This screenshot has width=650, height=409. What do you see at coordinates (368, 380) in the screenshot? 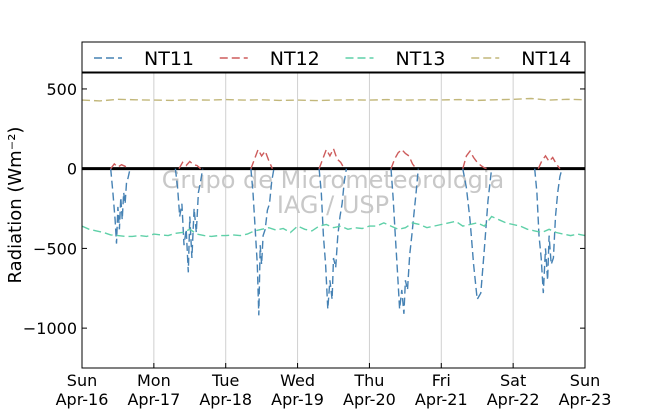
I see `x-tick-day-4: Thu` at bounding box center [368, 380].